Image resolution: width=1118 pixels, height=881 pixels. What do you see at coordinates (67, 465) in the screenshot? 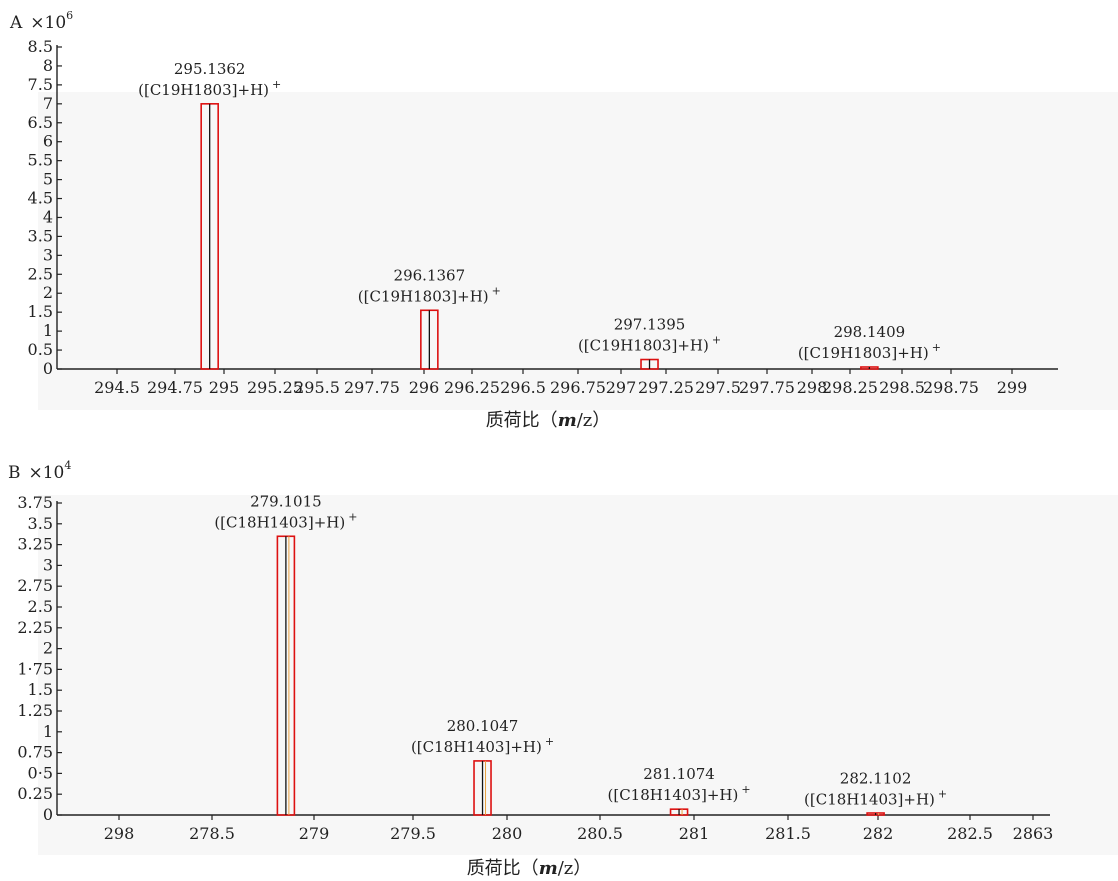
I see `scale-exponent: 4` at bounding box center [67, 465].